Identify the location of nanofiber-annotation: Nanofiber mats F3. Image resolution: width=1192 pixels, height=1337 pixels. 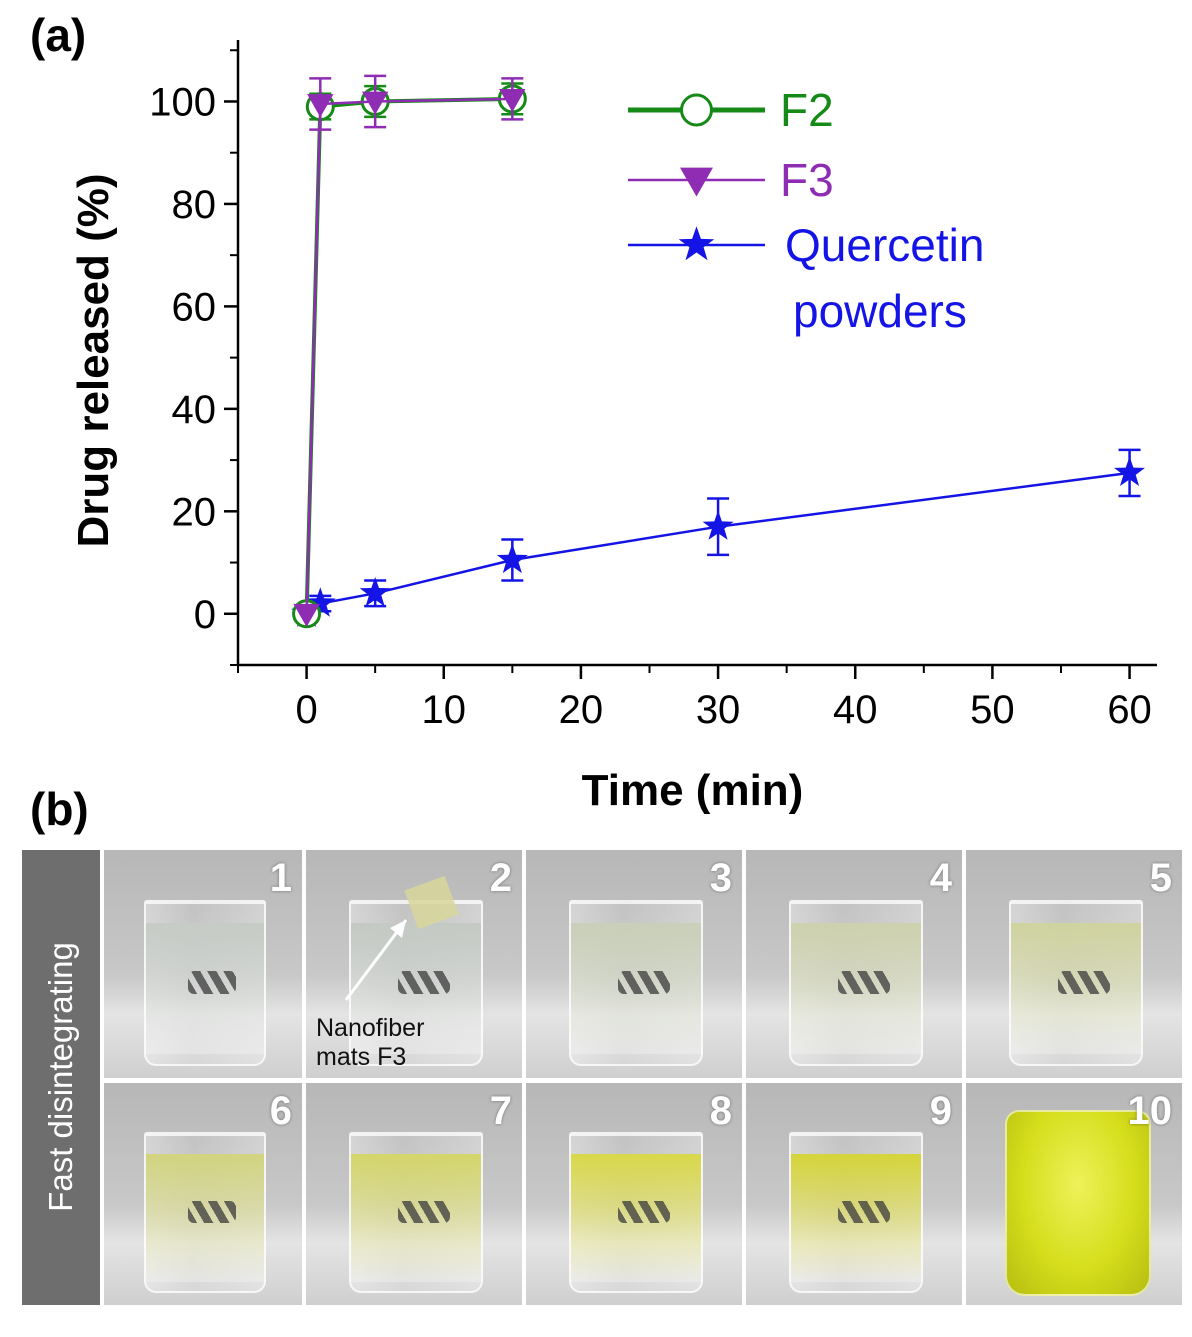
(370, 1043).